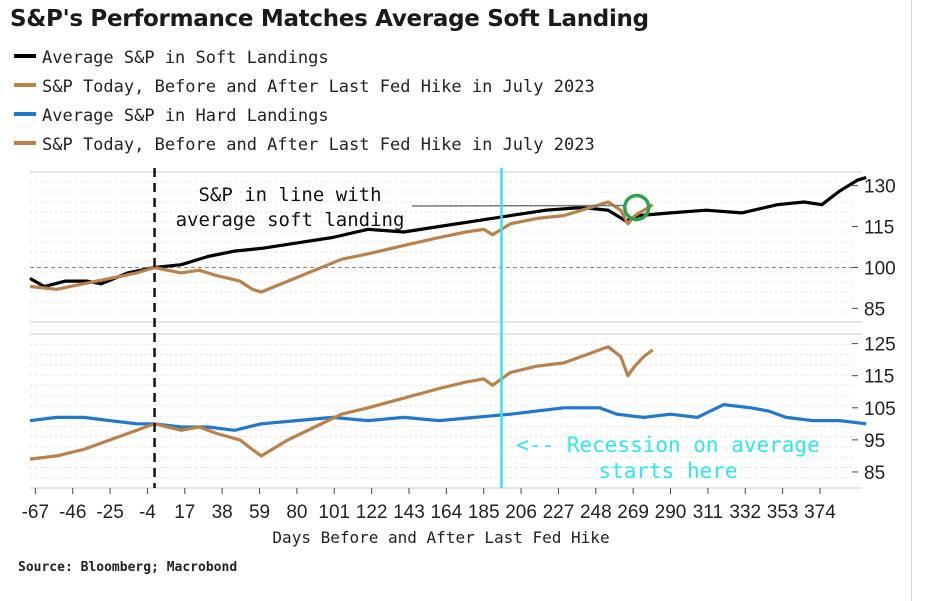  I want to click on annotation-text: S&P in line with, so click(289, 195).